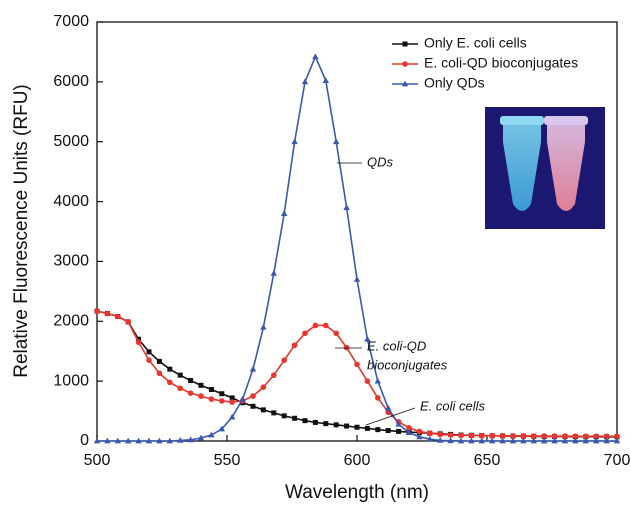 This screenshot has width=631, height=508. I want to click on y-tick-label: 0, so click(84, 440).